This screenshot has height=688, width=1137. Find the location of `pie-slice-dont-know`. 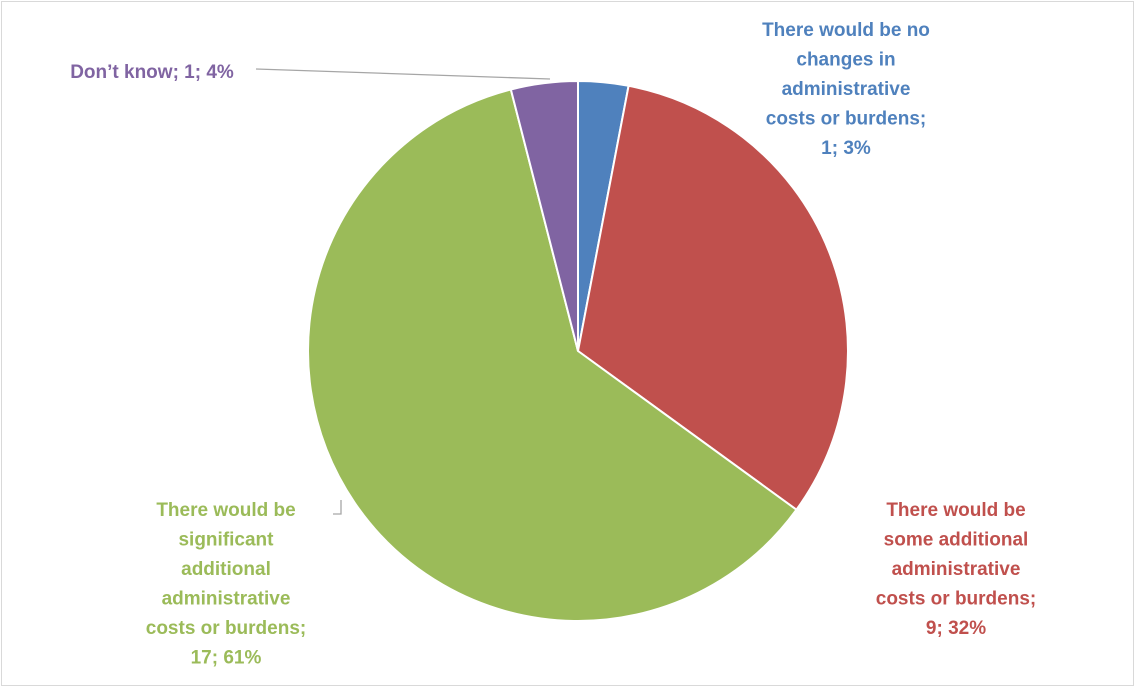

pie-slice-dont-know is located at coordinates (544, 215).